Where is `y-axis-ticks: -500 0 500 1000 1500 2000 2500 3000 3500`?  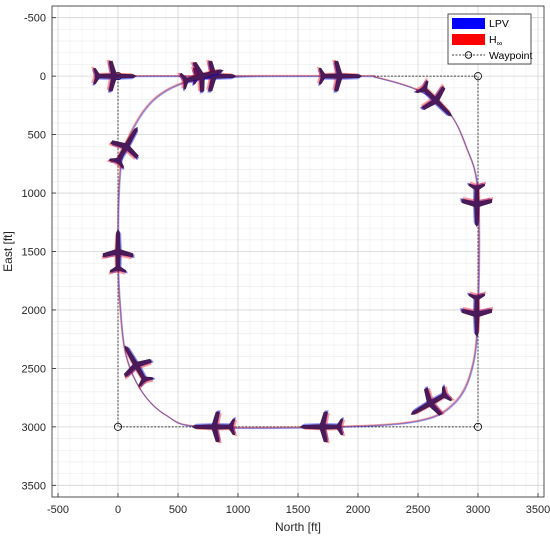 y-axis-ticks: -500 0 500 1000 1500 2000 2500 3000 3500 is located at coordinates (39, 252).